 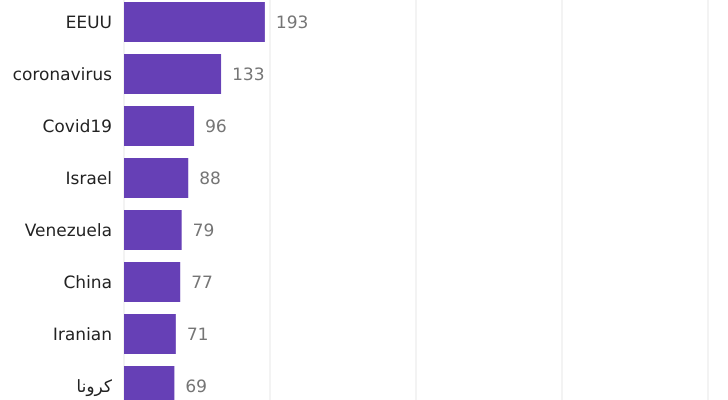 I want to click on data-label: 79, so click(x=203, y=231).